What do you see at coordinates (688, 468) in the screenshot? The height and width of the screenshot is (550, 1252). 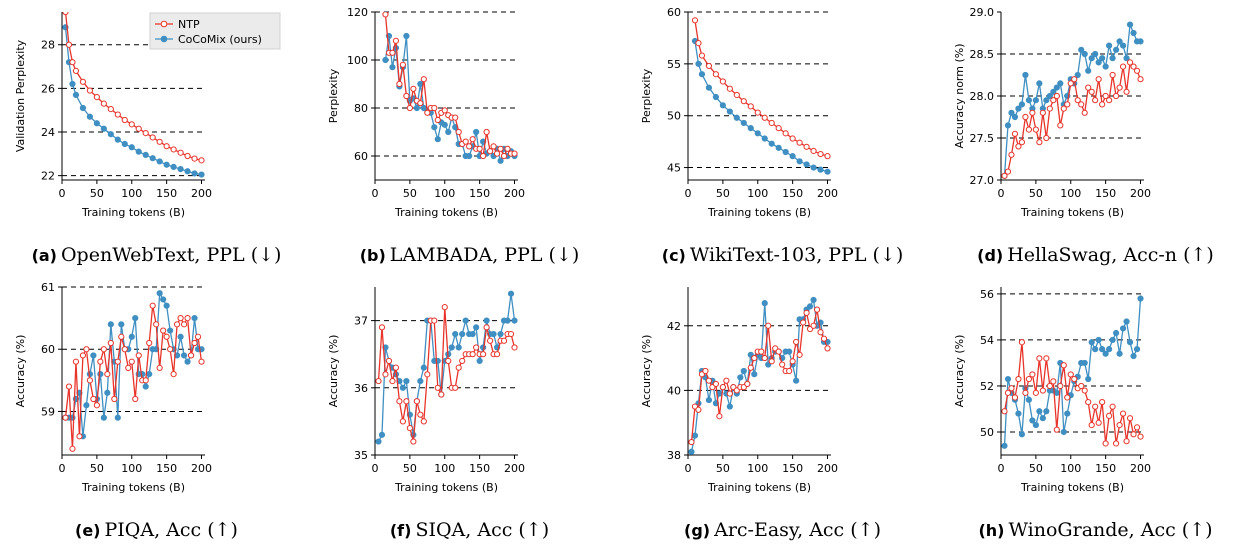 I see `x-tick-label: 0` at bounding box center [688, 468].